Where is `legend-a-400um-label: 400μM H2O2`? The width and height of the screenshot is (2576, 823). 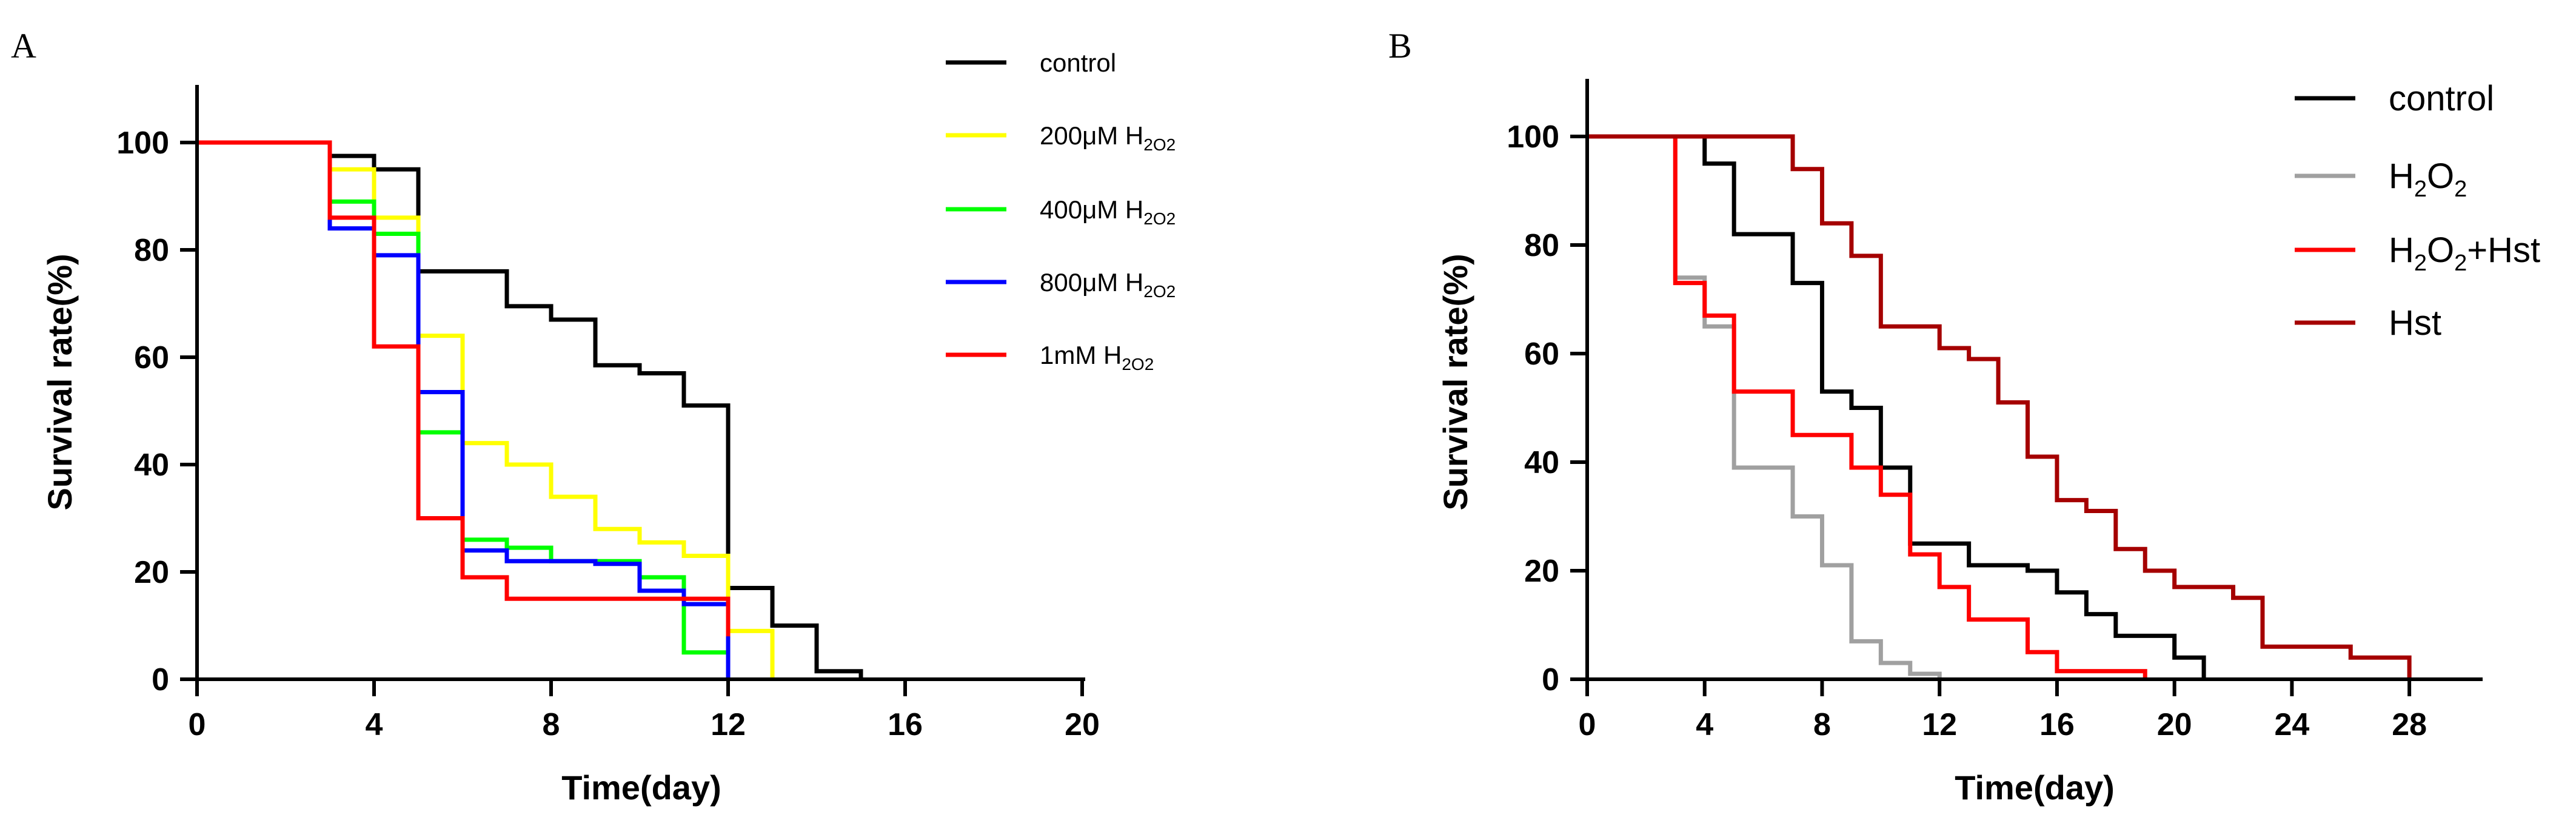 legend-a-400um-label: 400μM H2O2 is located at coordinates (1108, 211).